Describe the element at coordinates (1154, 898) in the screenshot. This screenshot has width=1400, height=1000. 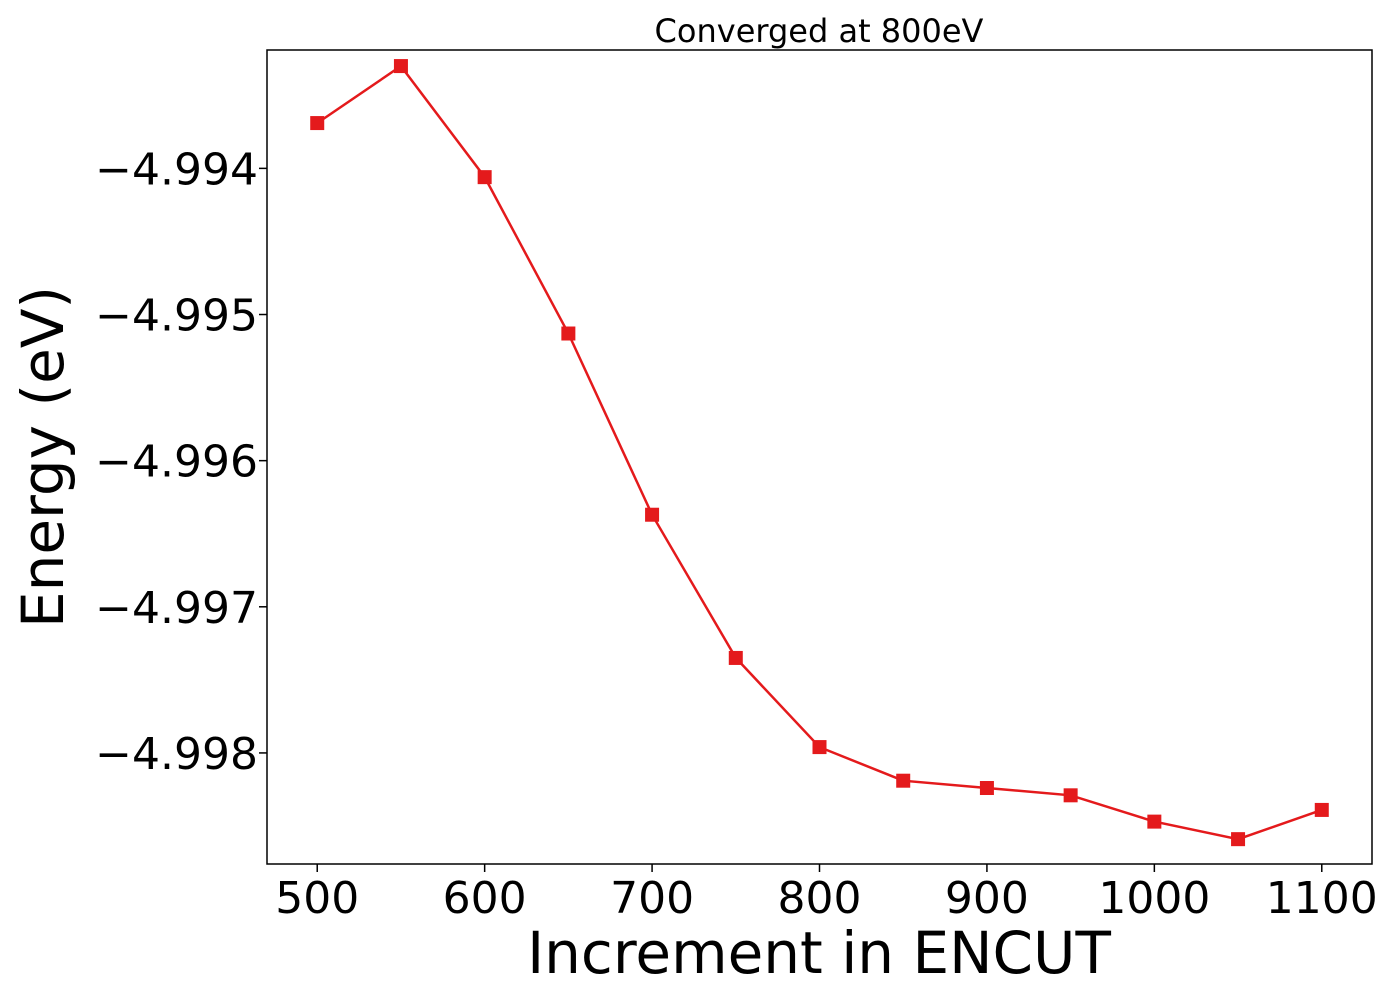
I see `x-tick-label: 1000` at that location.